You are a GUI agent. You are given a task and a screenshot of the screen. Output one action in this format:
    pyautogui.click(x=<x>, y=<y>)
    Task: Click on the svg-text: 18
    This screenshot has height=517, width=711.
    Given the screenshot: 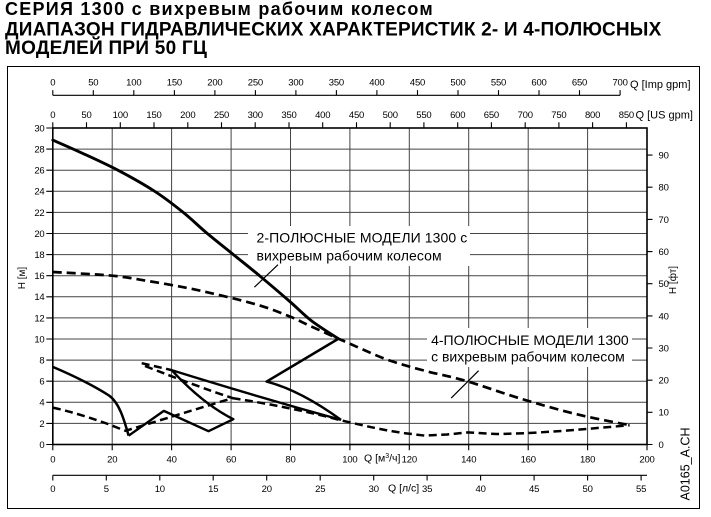 What is the action you would take?
    pyautogui.click(x=39, y=255)
    